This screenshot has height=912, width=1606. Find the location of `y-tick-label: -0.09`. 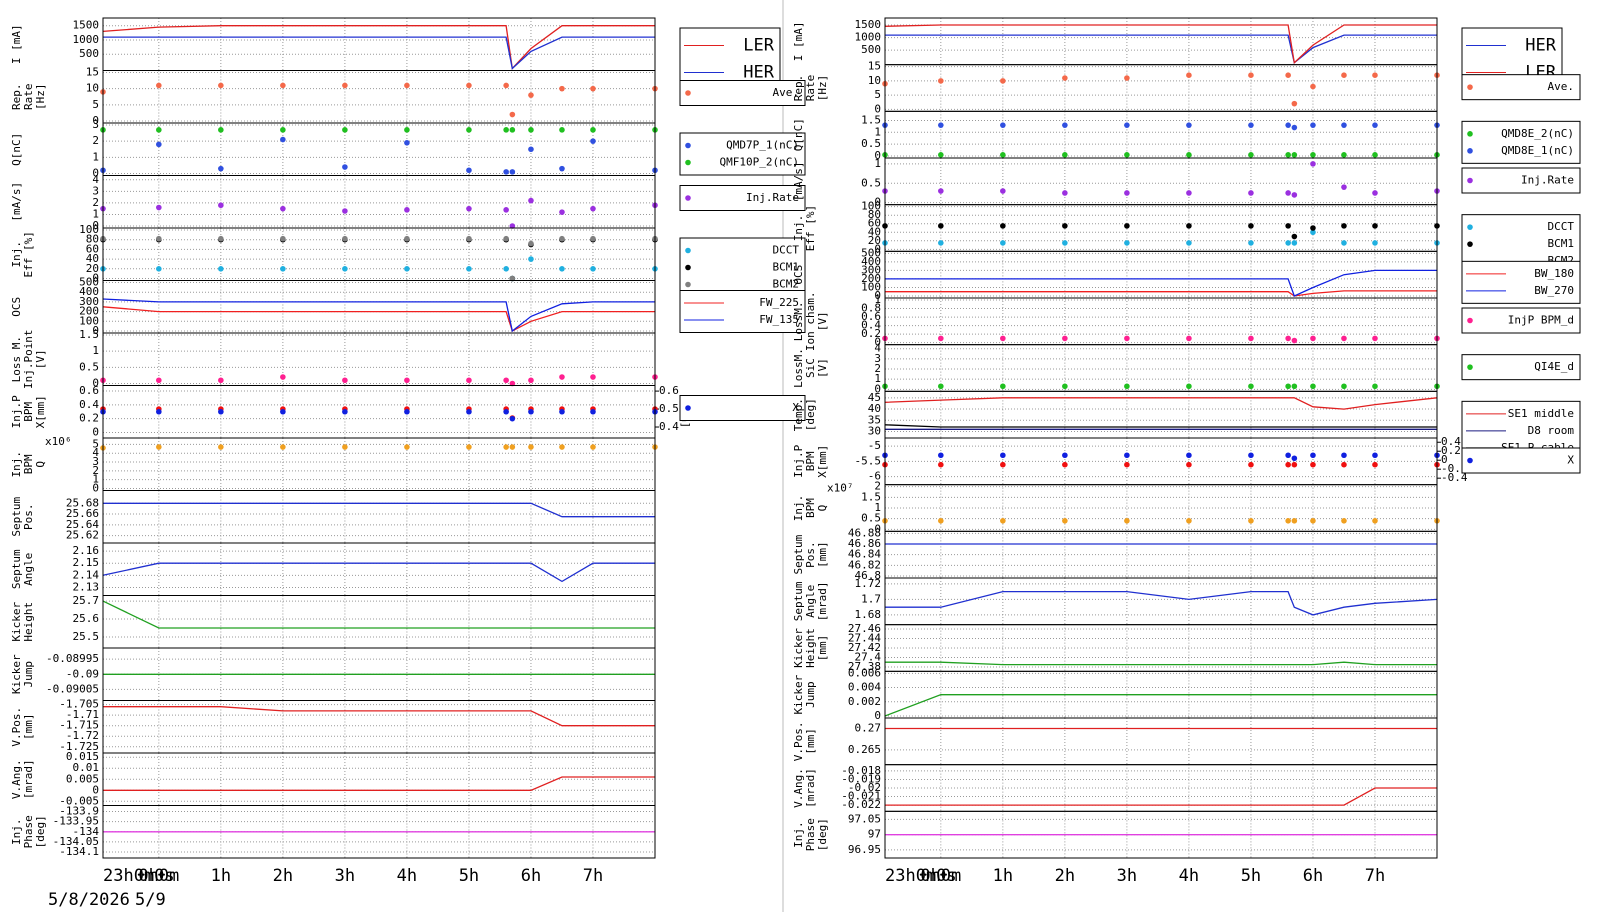

y-tick-label: -0.09 is located at coordinates (82, 673).